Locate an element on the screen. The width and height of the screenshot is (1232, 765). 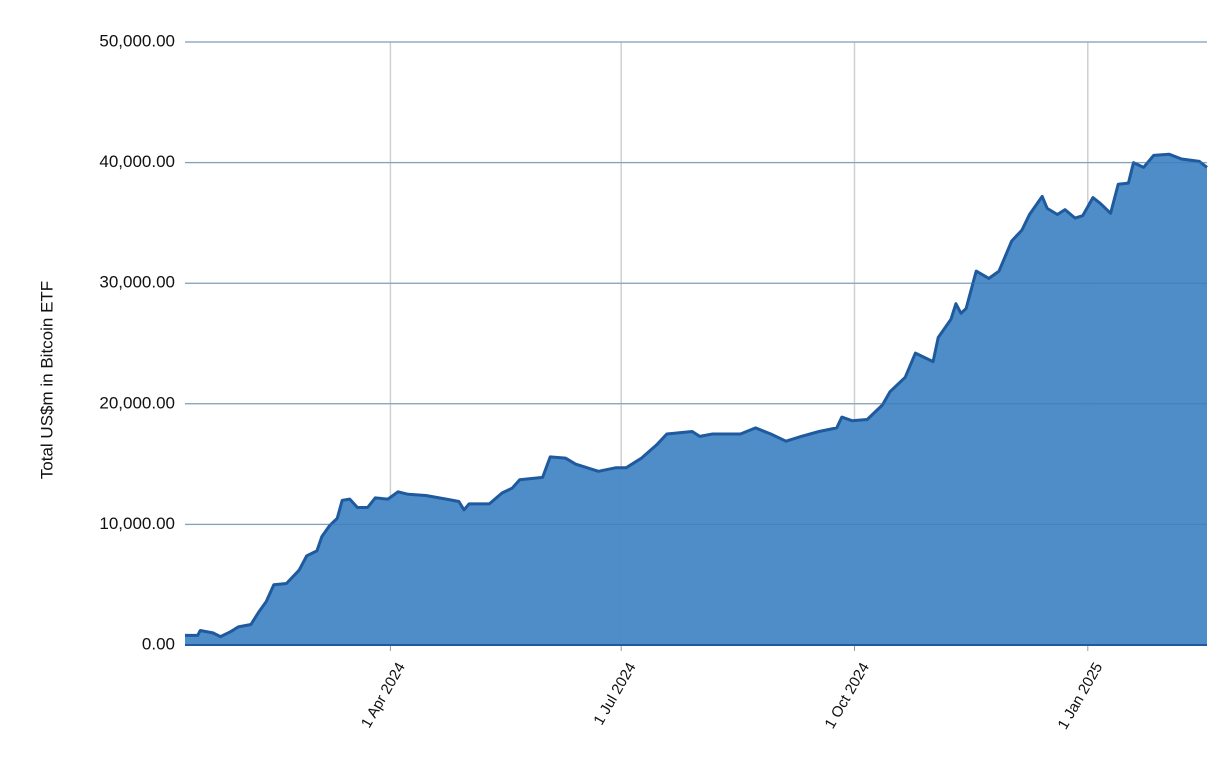
y-tick-label: 40,000.00 is located at coordinates (137, 161).